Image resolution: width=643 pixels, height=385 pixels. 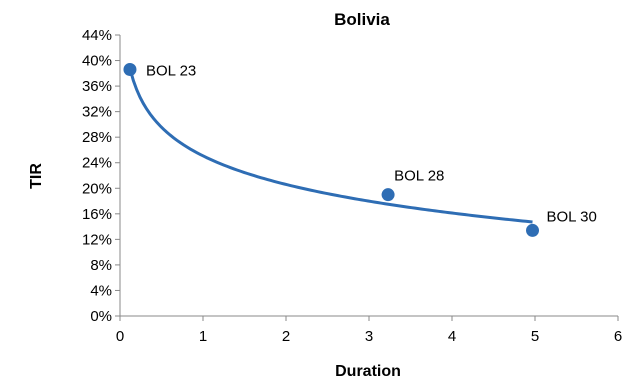 What do you see at coordinates (101, 176) in the screenshot?
I see `y-tick-labels: 0% 4% 8% 12% 16% 20% 24% 28% 32% 36% 40% 44%` at bounding box center [101, 176].